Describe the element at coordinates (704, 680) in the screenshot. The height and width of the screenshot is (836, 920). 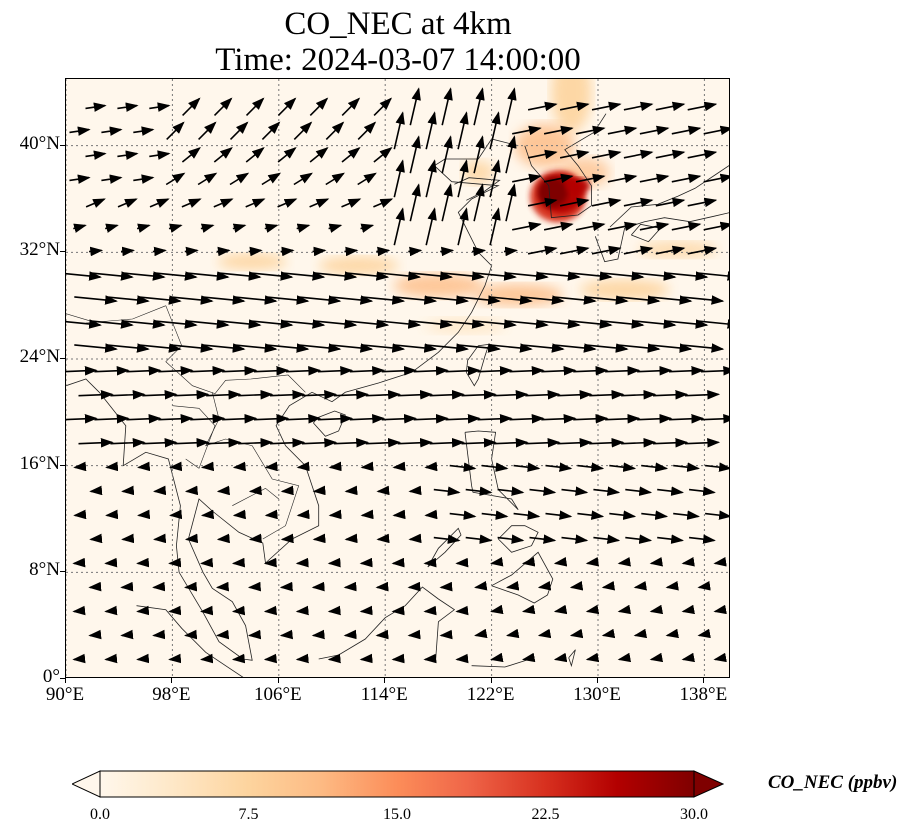
I see `lon-tick-mark` at that location.